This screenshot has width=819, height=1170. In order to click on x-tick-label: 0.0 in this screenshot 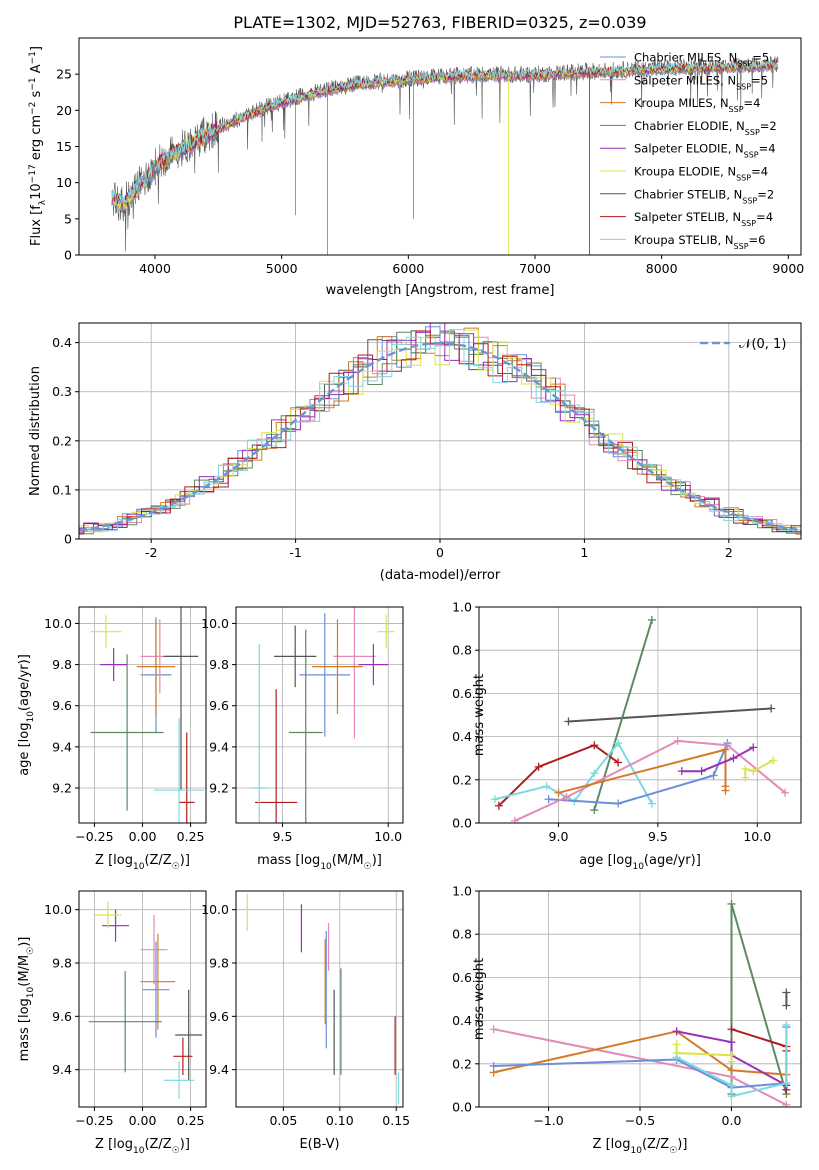, I will do `click(732, 1120)`.